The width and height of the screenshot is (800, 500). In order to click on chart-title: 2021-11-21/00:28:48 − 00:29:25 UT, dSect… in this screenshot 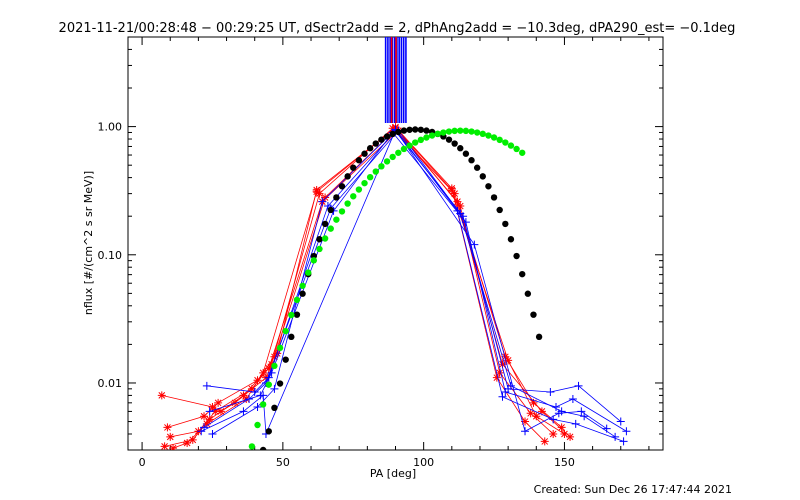, I will do `click(397, 28)`.